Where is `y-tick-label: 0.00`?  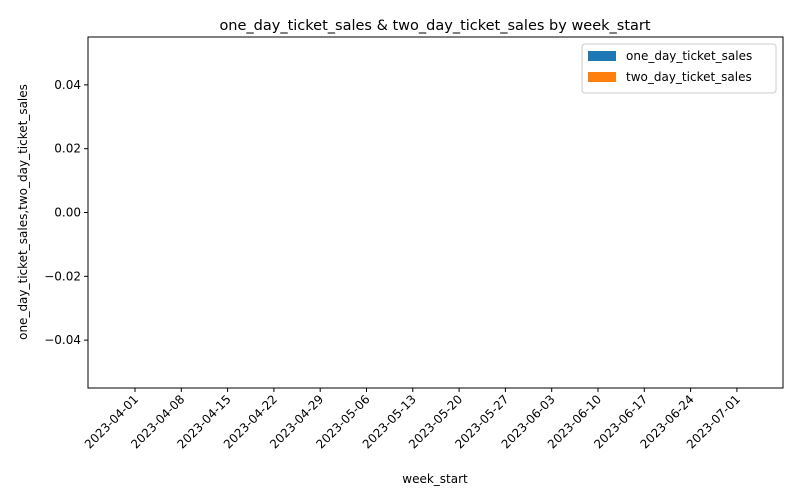 y-tick-label: 0.00 is located at coordinates (67, 213).